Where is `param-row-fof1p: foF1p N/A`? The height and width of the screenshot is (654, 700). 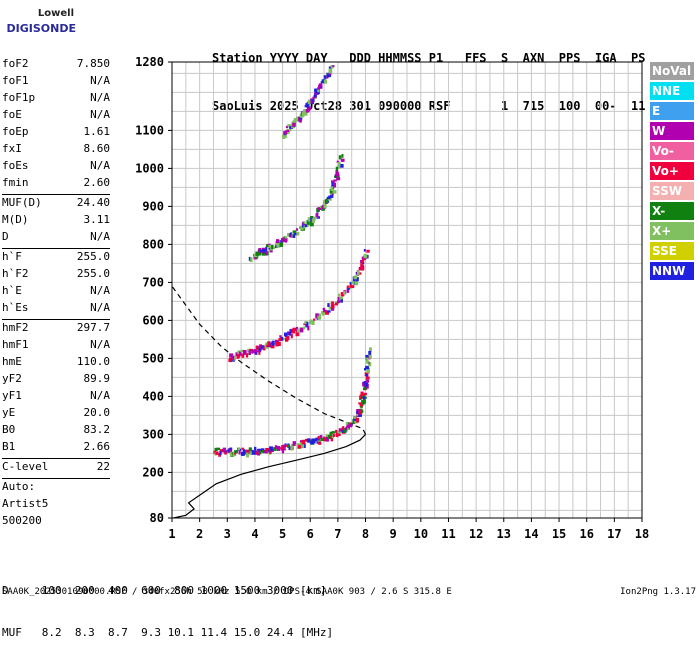 param-row-fof1p: foF1p N/A is located at coordinates (56, 99).